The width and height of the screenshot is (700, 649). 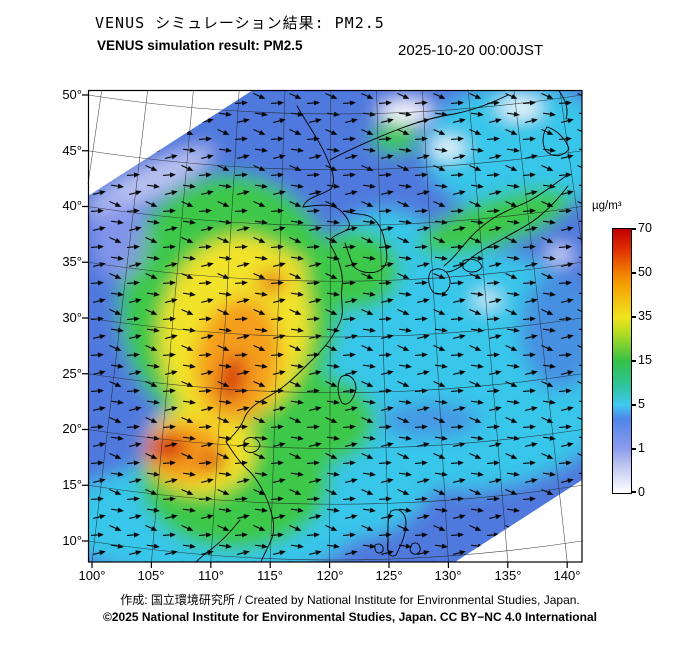 What do you see at coordinates (607, 206) in the screenshot?
I see `colorbar-unit-label: µg/m³` at bounding box center [607, 206].